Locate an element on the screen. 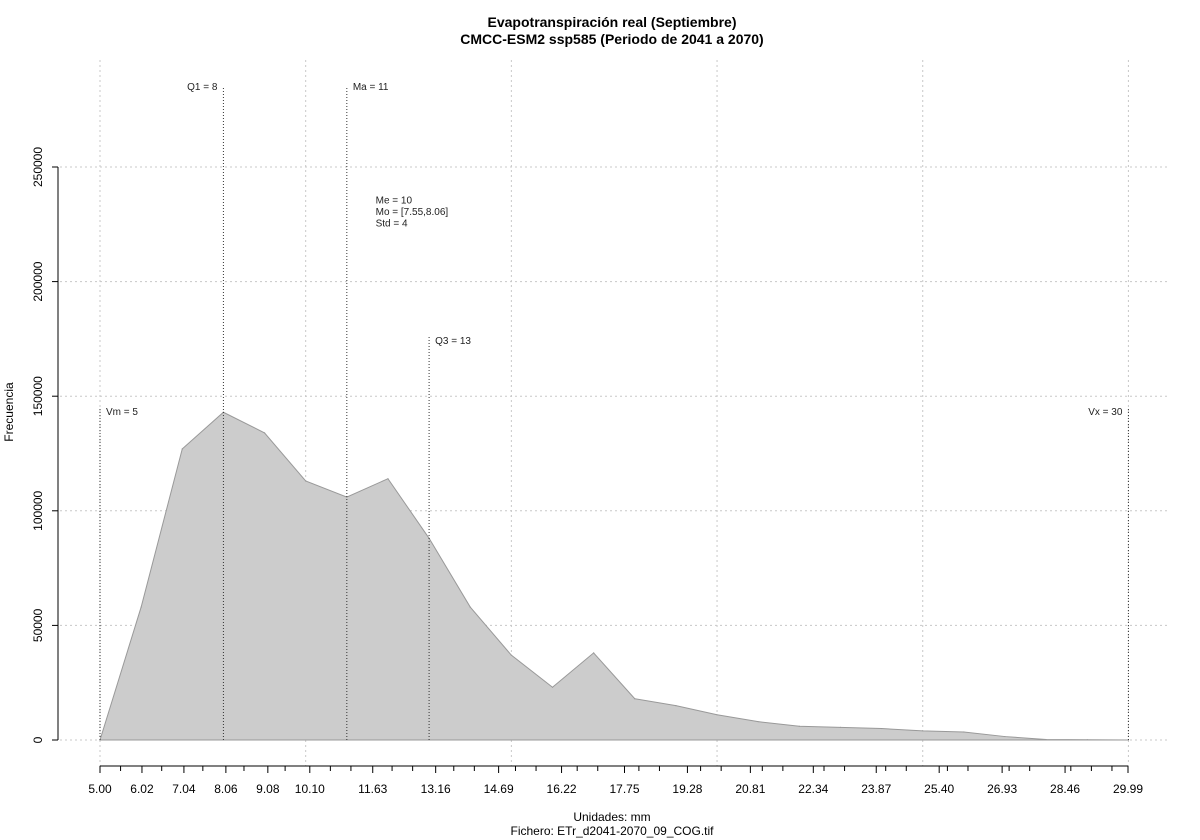 This screenshot has height=840, width=1200. x-tick-label-7: 13.16 is located at coordinates (436, 789).